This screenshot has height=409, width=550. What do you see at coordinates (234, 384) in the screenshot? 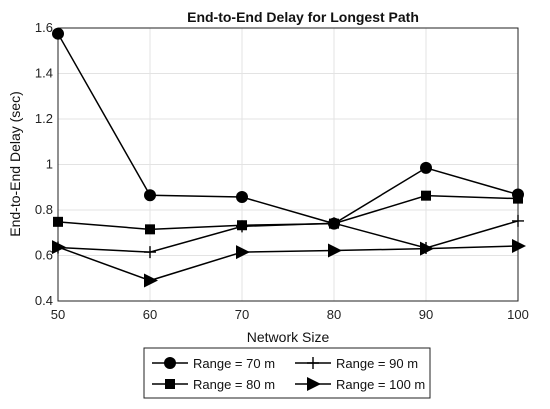
I see `legend-label: Range = 80 m` at bounding box center [234, 384].